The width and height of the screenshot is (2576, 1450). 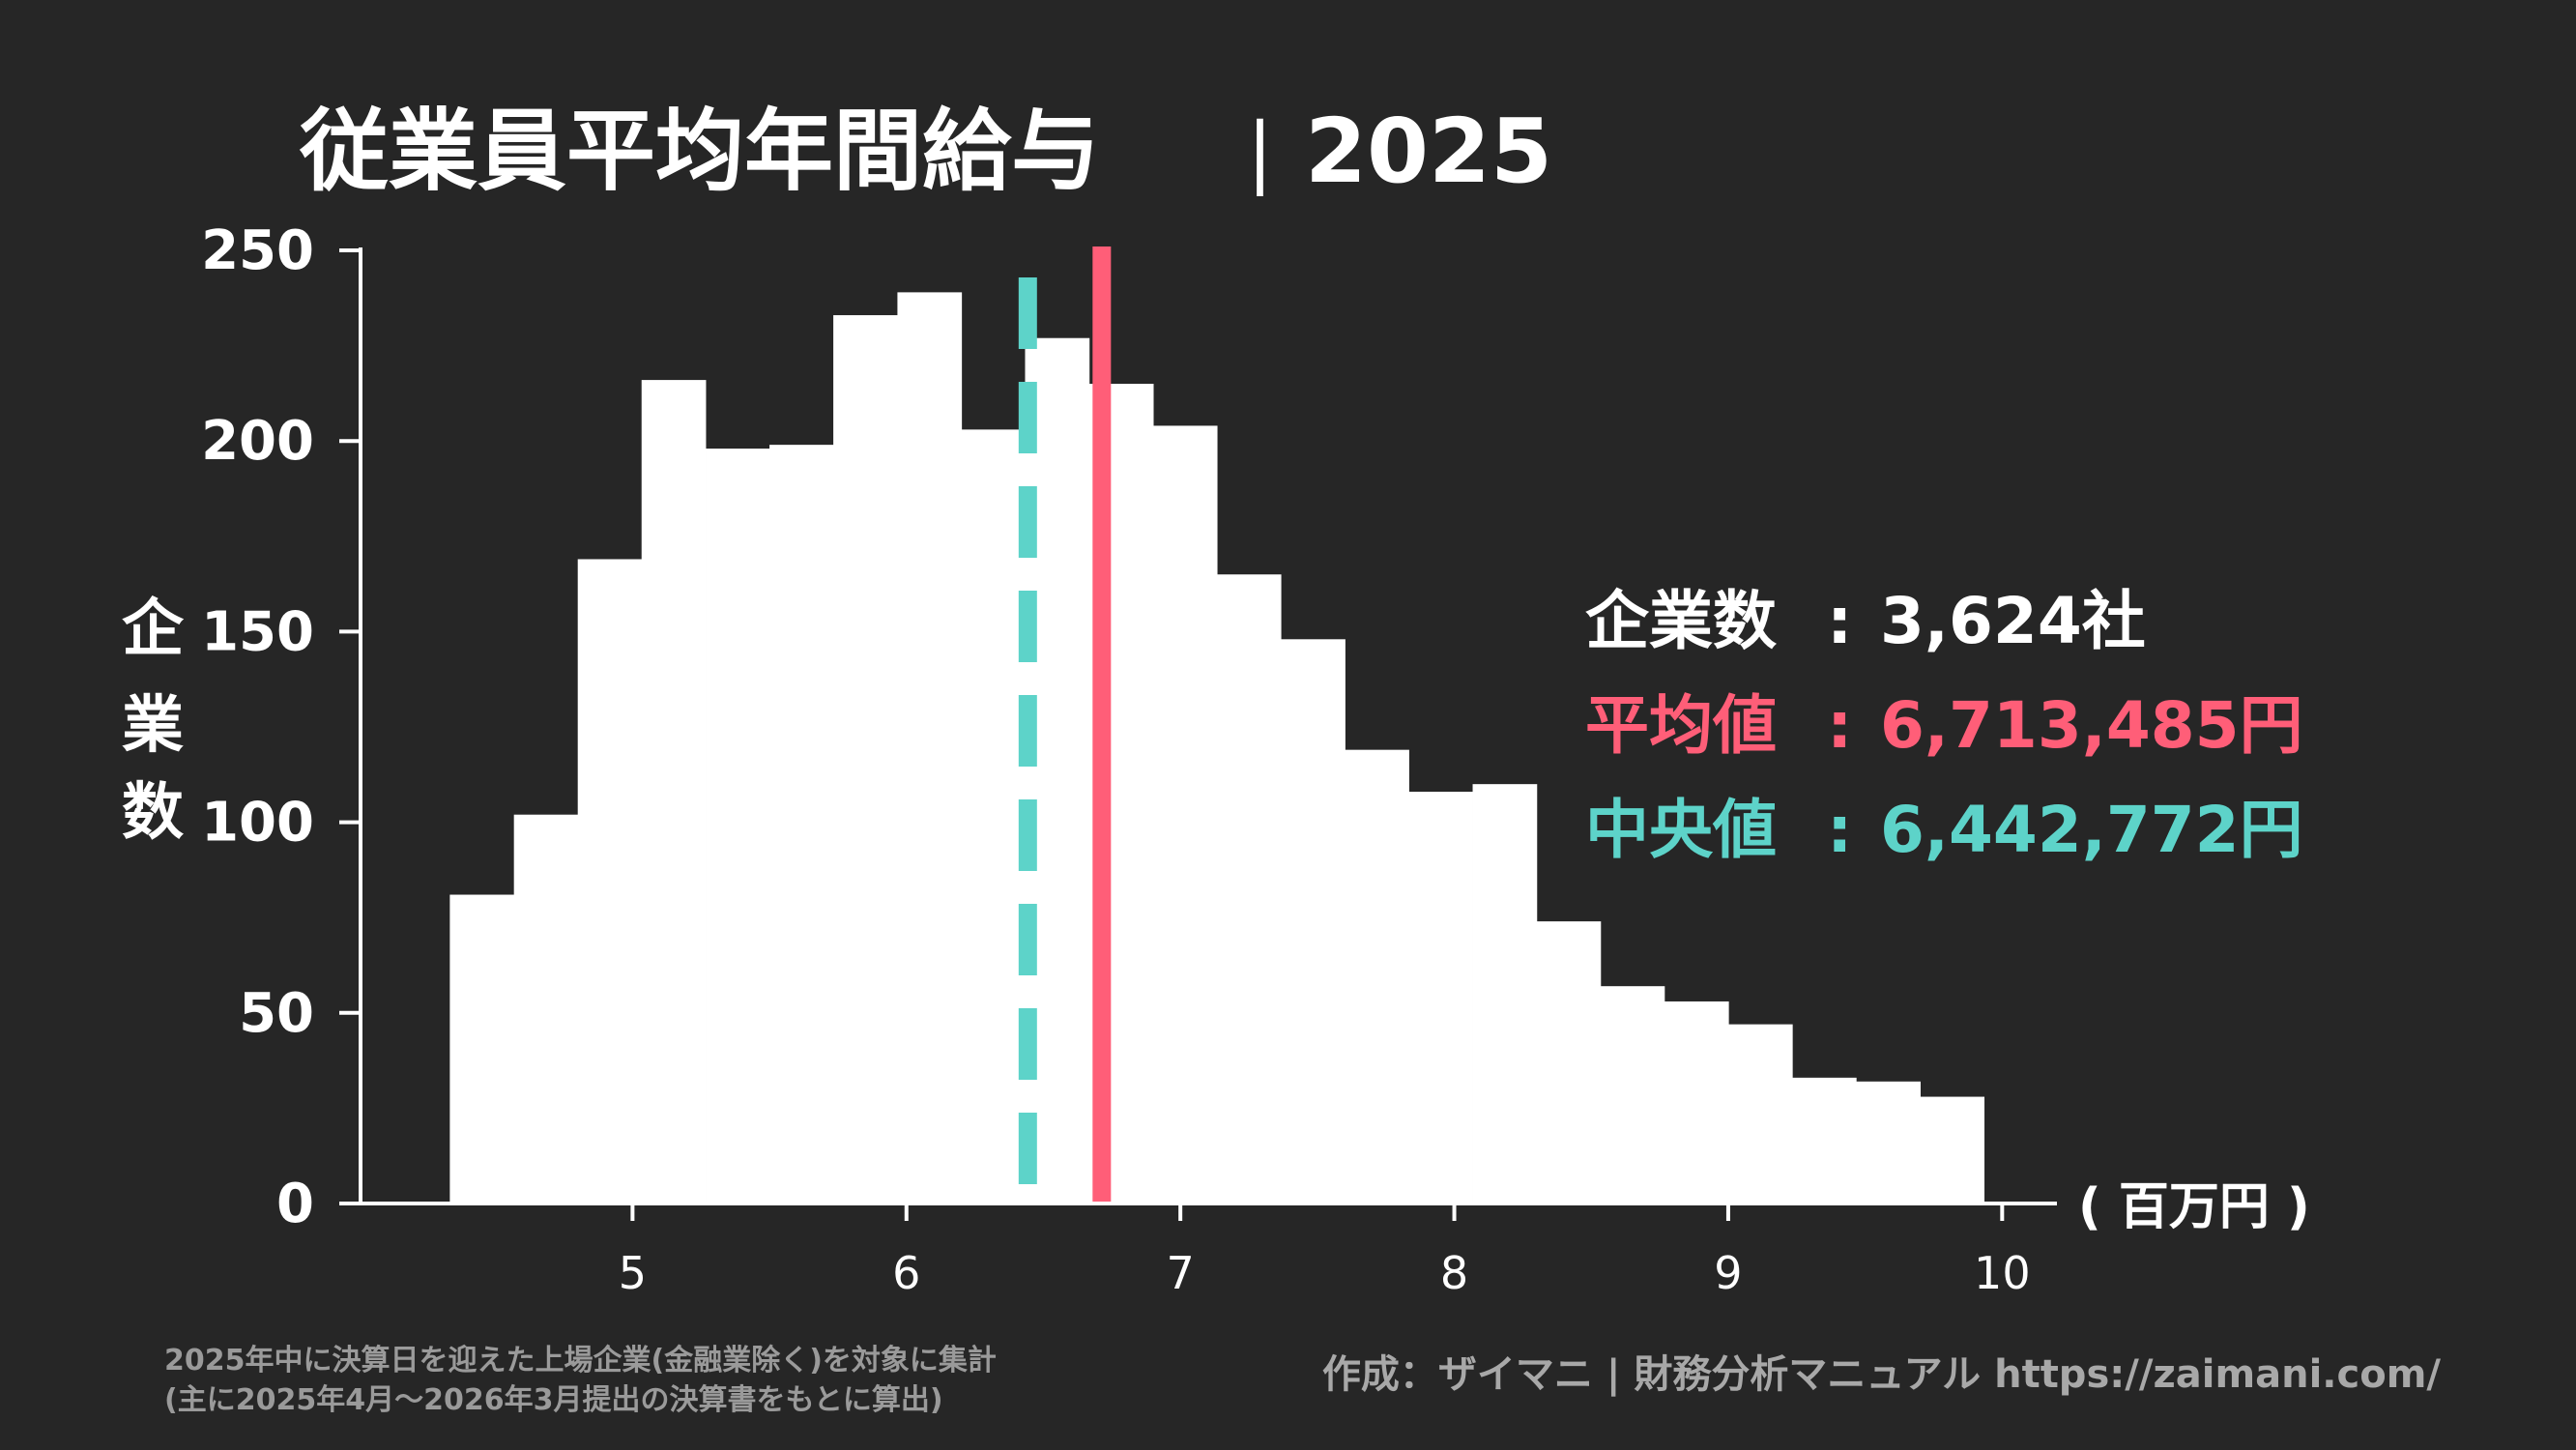 What do you see at coordinates (1181, 1273) in the screenshot?
I see `x-tick-label: 7` at bounding box center [1181, 1273].